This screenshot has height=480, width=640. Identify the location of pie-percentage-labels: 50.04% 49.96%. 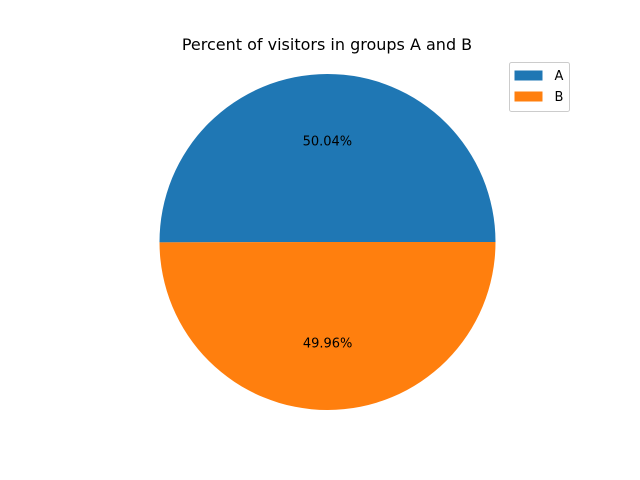
(328, 243).